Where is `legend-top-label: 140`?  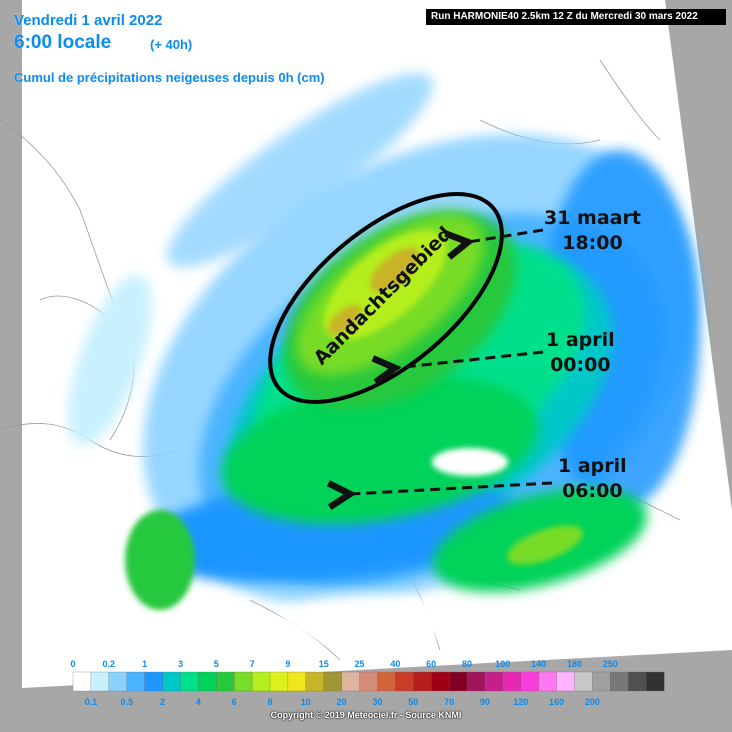 legend-top-label: 140 is located at coordinates (539, 664).